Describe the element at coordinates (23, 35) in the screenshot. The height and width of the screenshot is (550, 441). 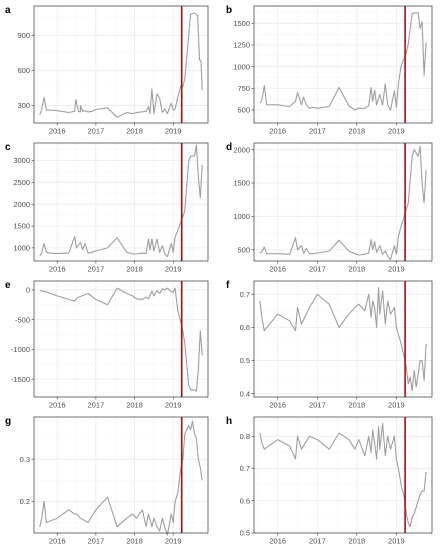
I see `y-tick-label: 900` at that location.